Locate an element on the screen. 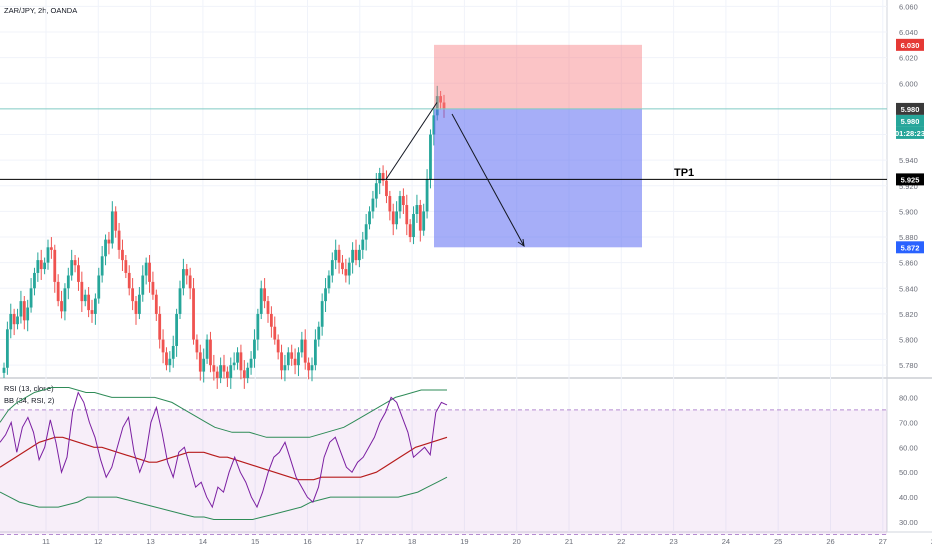 The image size is (932, 555). tp1-text: TP1 is located at coordinates (684, 173).